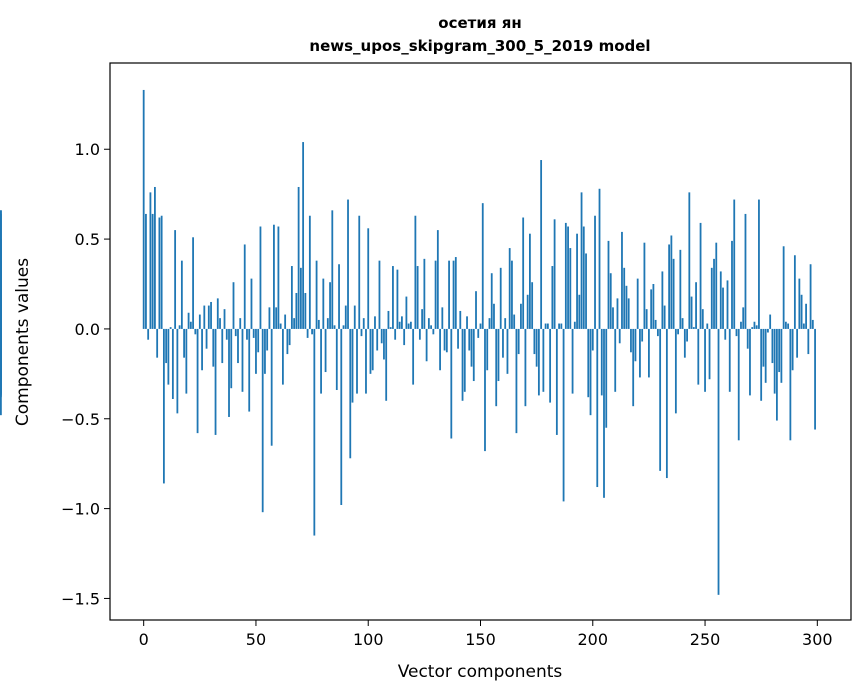 This screenshot has height=696, width=867. Describe the element at coordinates (486, 634) in the screenshot. I see `x-axis-ticks: 0 50 100 150 200 250 300` at that location.